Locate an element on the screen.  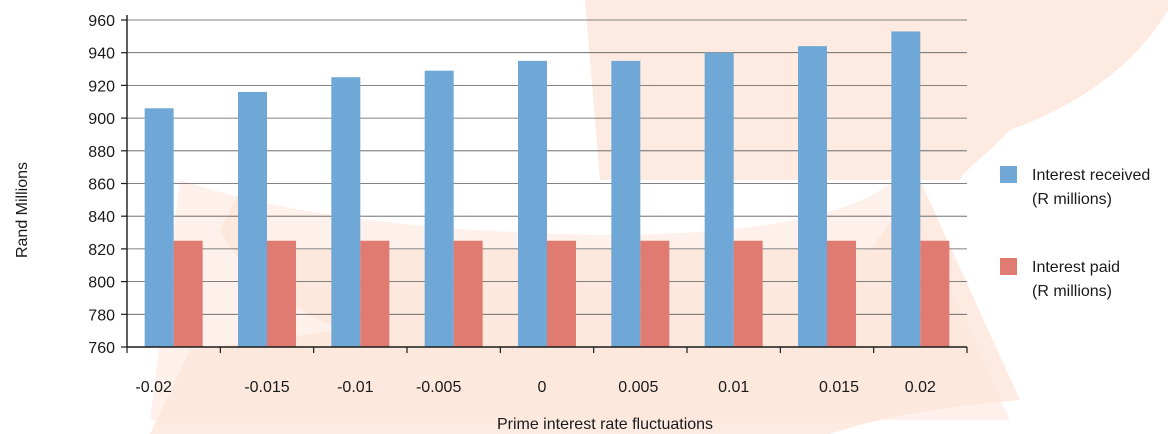
legend-swatch-interest-paid is located at coordinates (1008, 266).